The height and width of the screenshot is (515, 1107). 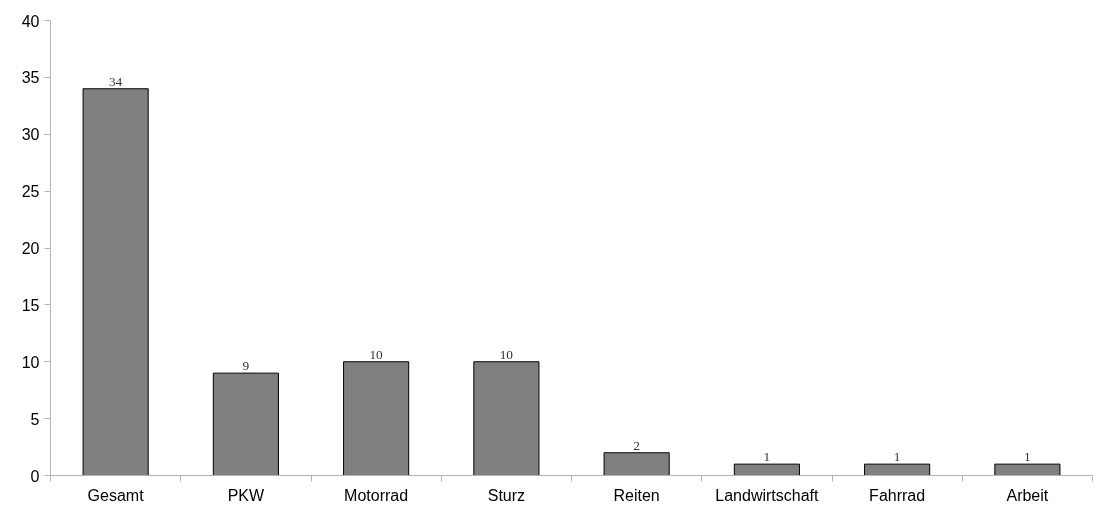 I want to click on x-tick-label: PKW, so click(x=246, y=495).